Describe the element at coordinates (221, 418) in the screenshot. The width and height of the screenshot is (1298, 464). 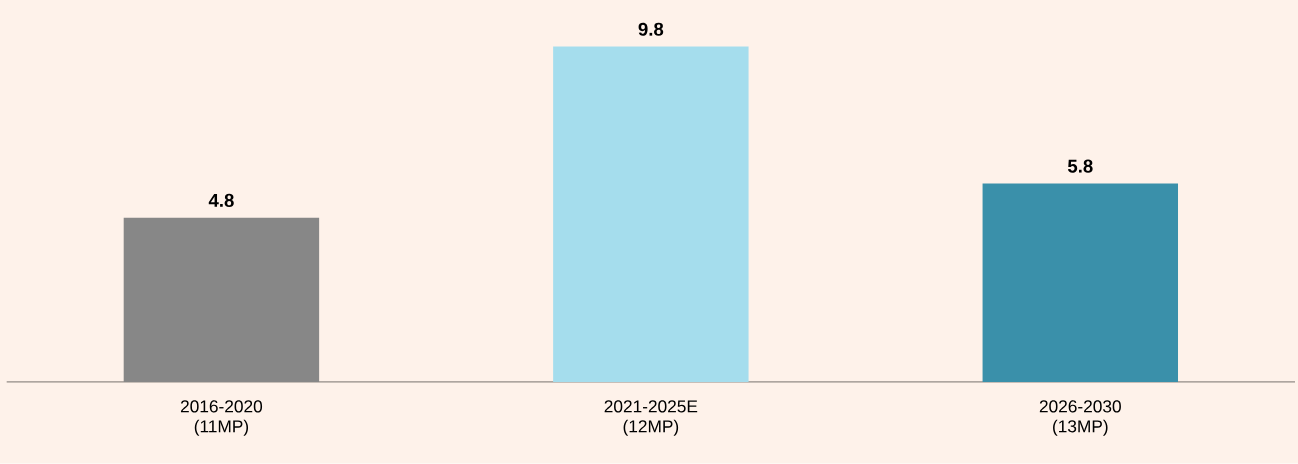
I see `x-tick-label: 2016-2020 (11MP)` at that location.